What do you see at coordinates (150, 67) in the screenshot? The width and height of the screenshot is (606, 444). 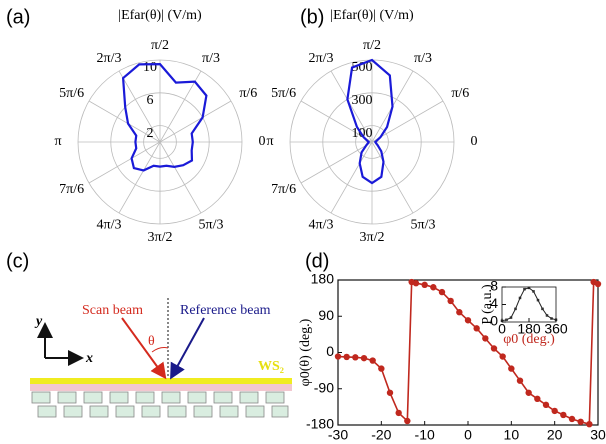 I see `r-tick-label: 10` at bounding box center [150, 67].